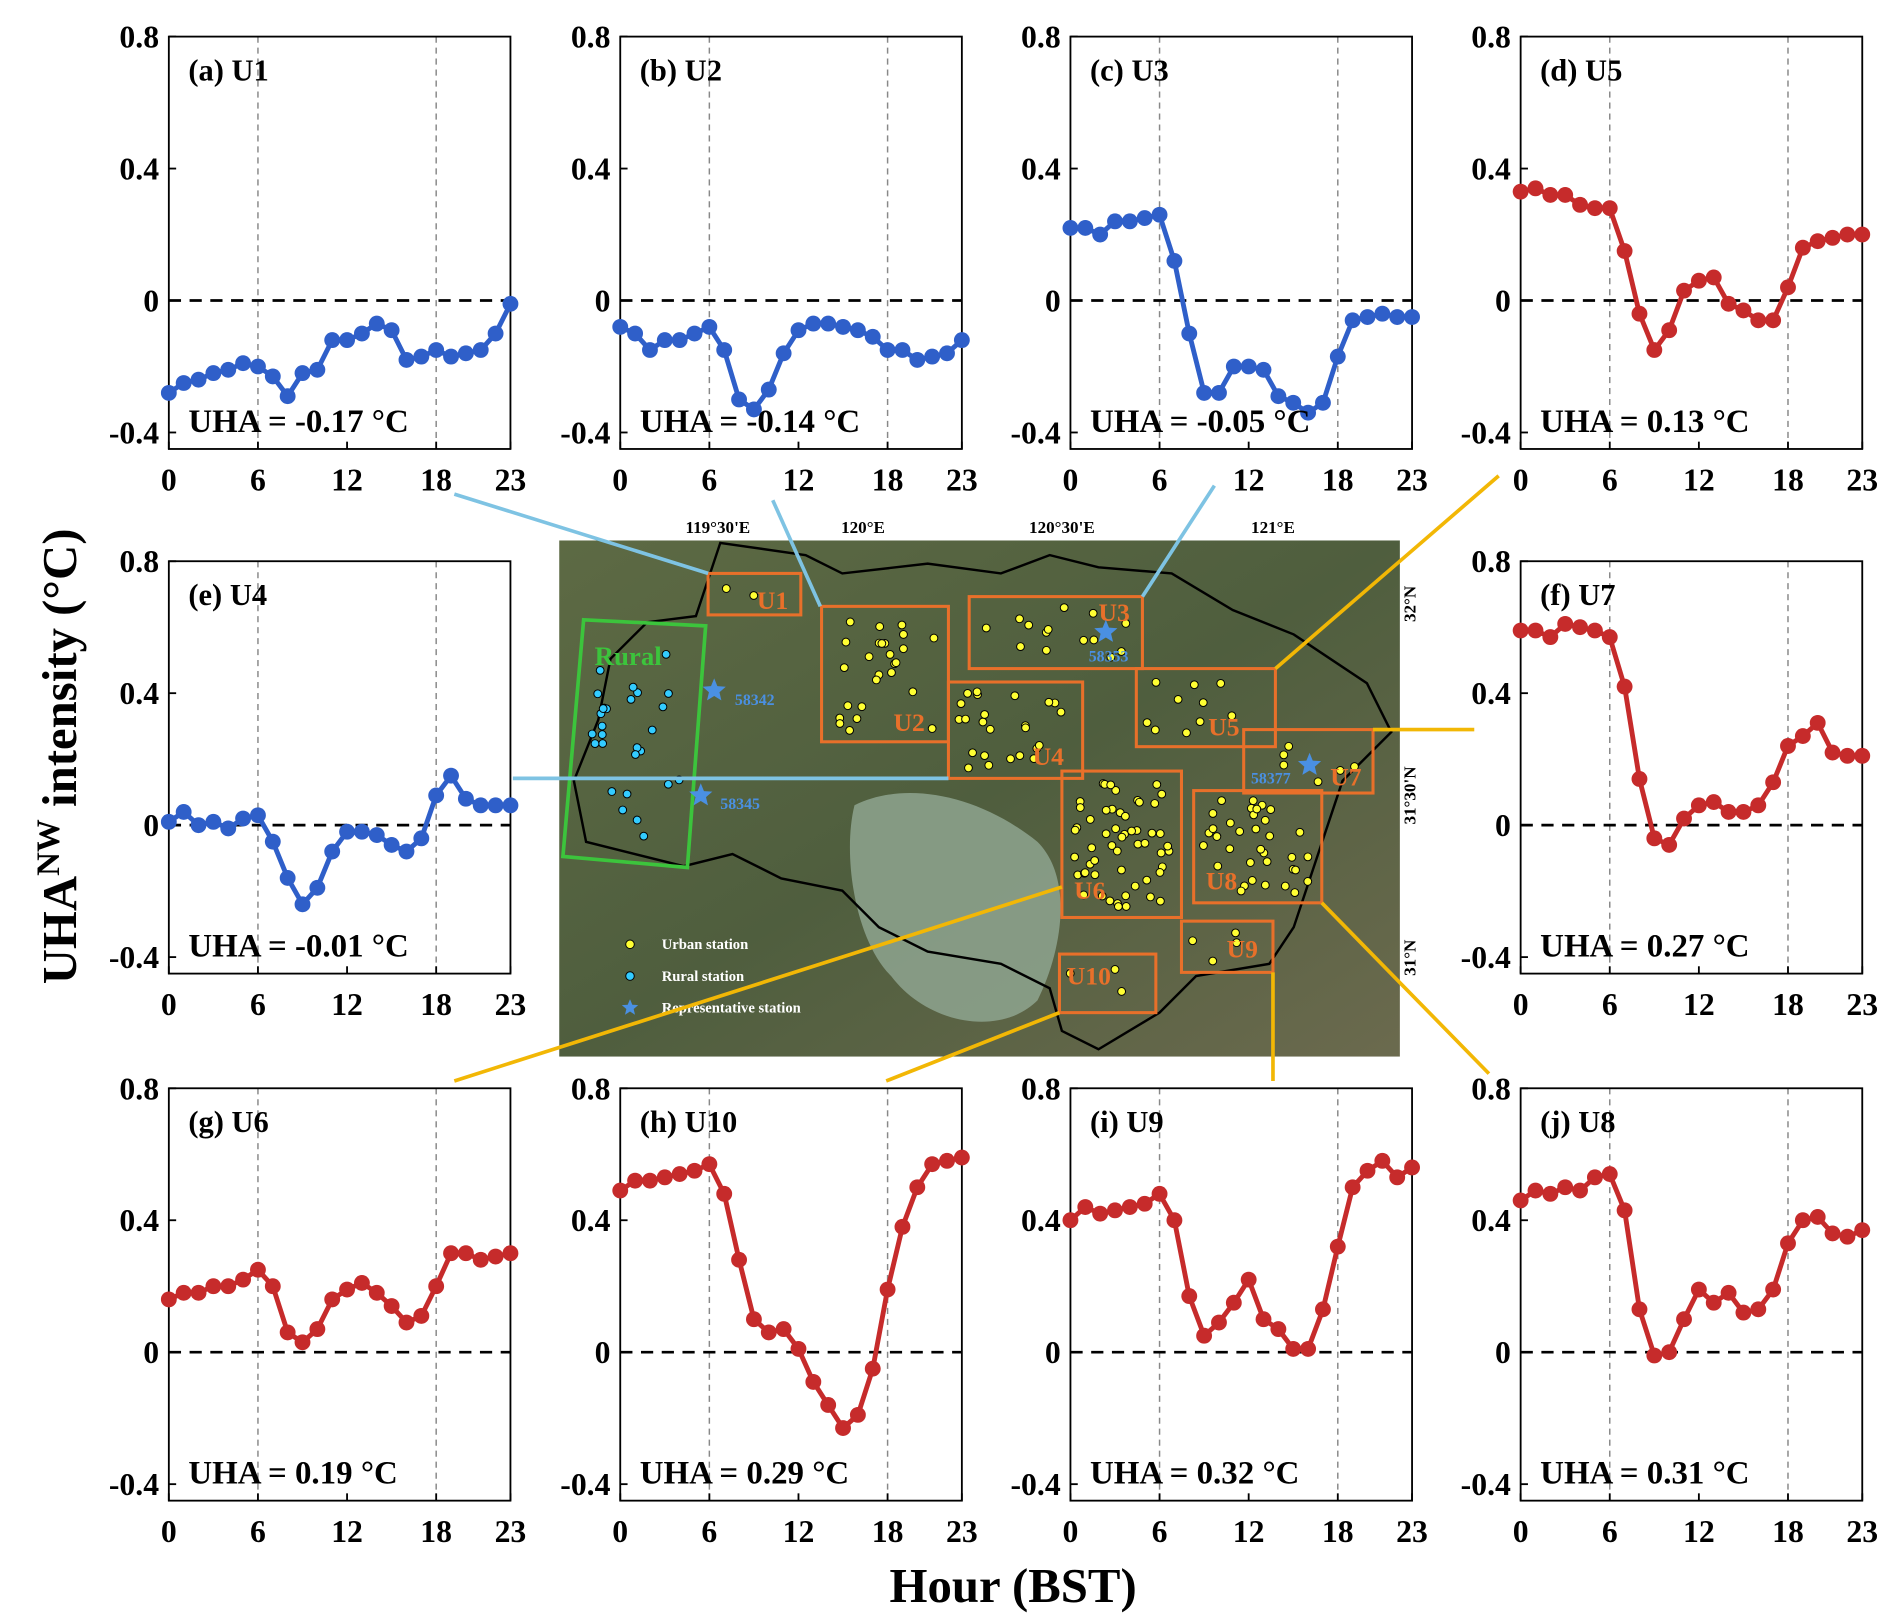 The image size is (1892, 1619). Describe the element at coordinates (436, 1531) in the screenshot. I see `x-tick-label: 18` at that location.